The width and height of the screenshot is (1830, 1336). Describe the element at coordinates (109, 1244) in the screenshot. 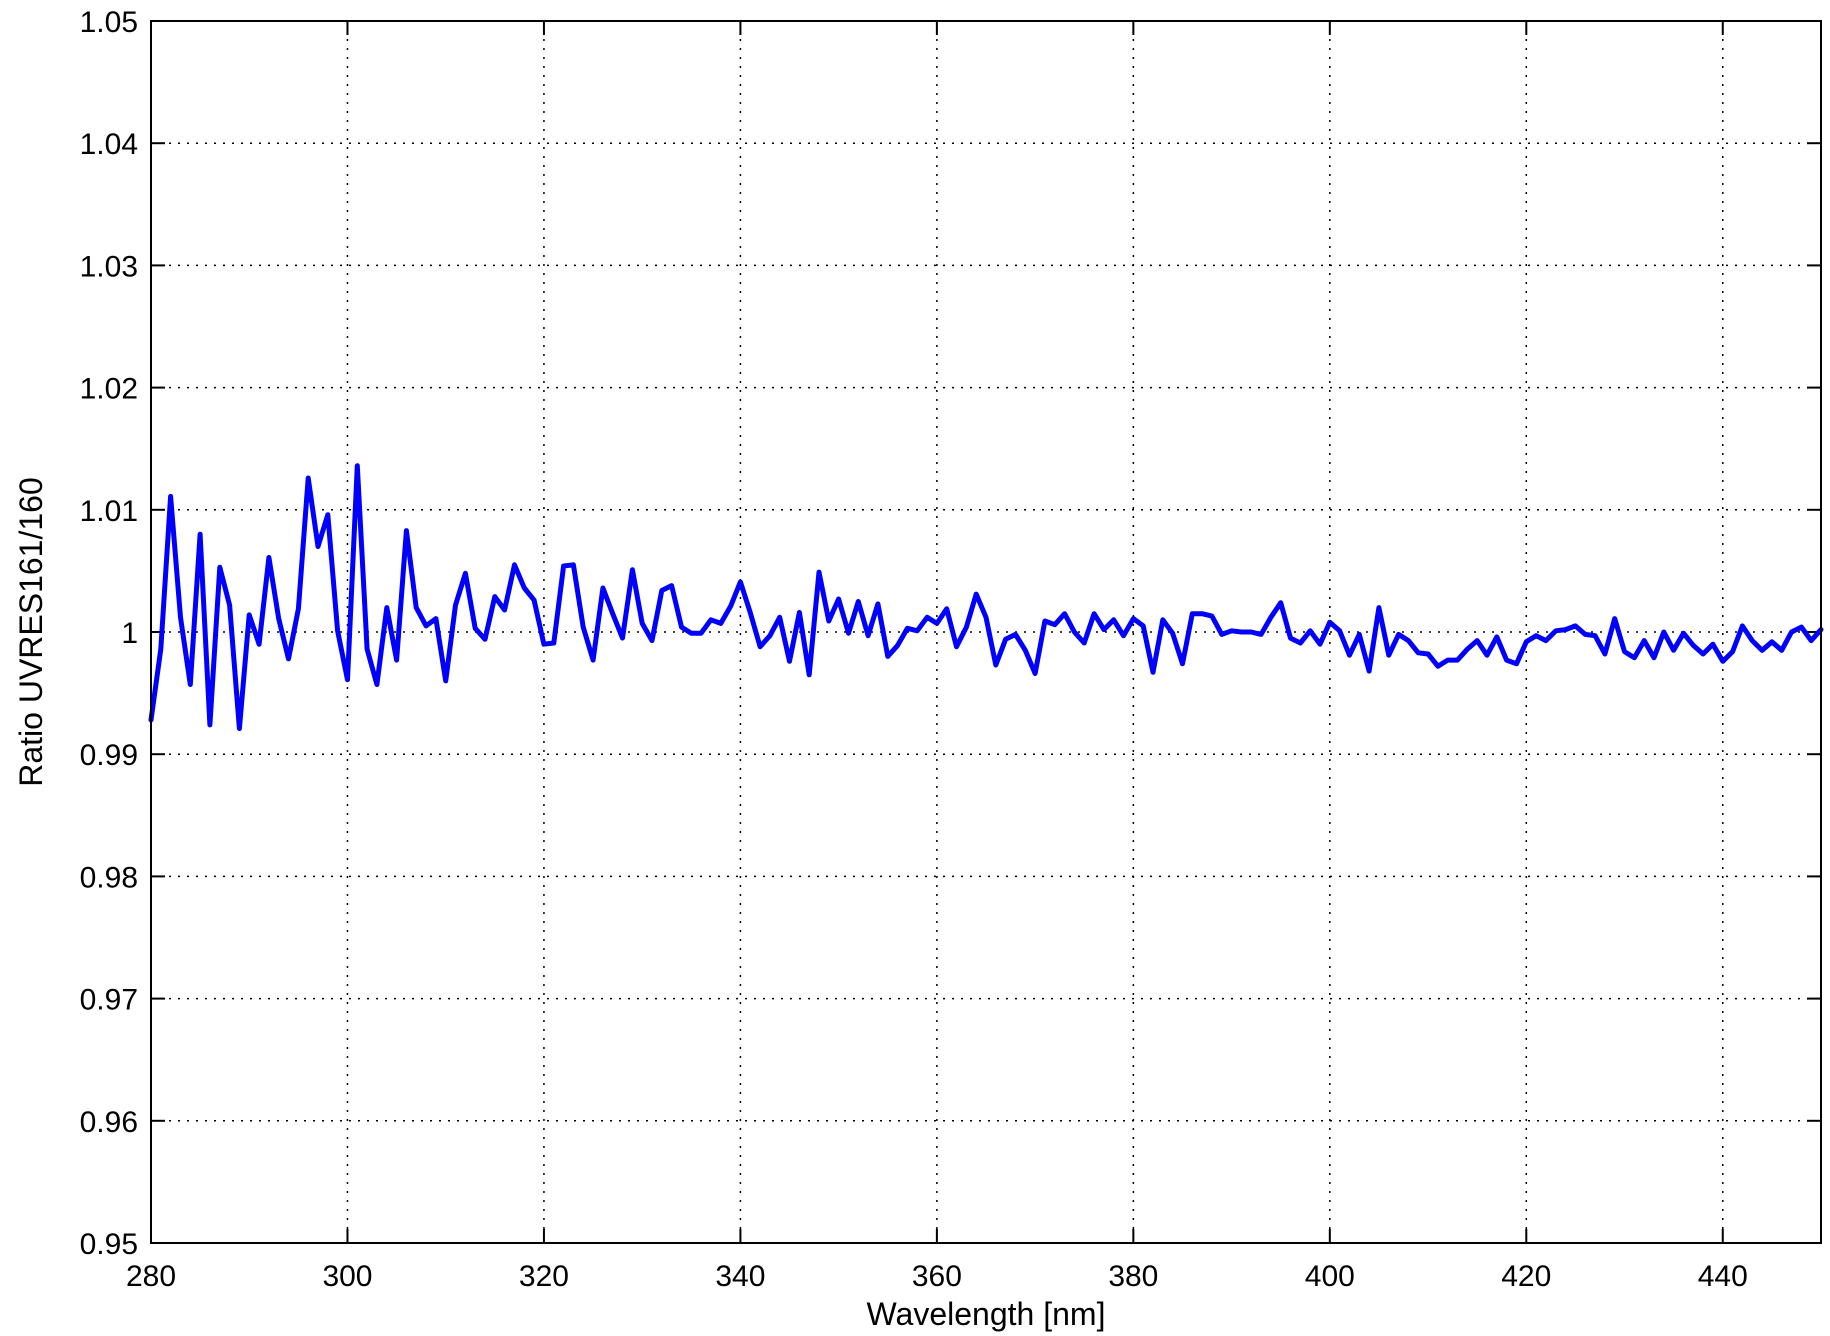

I see `y-tick-label: 0.95` at that location.